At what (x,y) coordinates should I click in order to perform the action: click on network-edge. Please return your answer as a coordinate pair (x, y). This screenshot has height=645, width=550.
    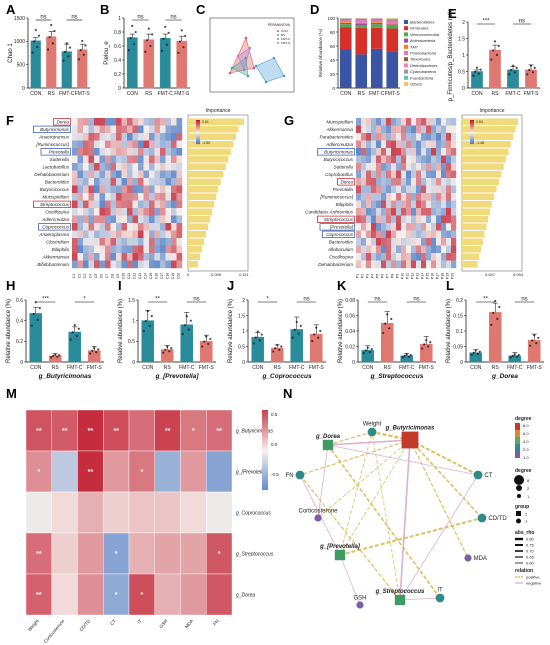
    Looking at the image, I should click on (350, 580).